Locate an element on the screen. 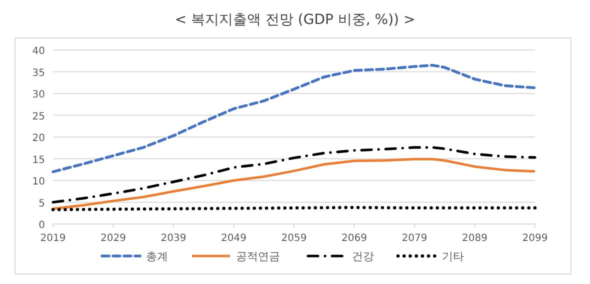  y-tick-label: 0 is located at coordinates (41, 225).